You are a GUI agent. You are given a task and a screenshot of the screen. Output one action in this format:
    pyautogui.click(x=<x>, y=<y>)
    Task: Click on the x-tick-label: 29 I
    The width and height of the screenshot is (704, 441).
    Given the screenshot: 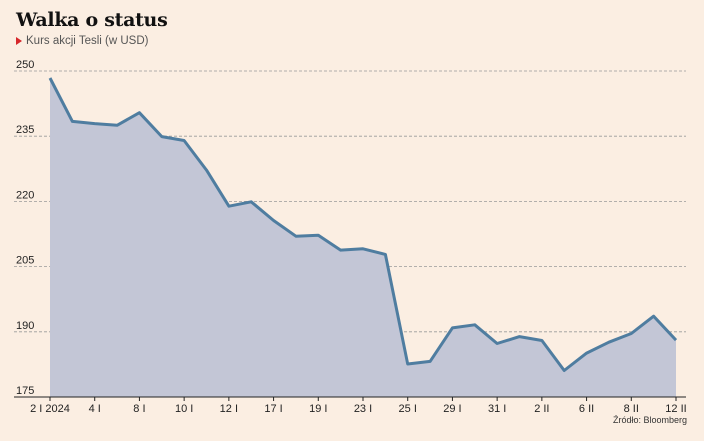 What is the action you would take?
    pyautogui.click(x=452, y=409)
    